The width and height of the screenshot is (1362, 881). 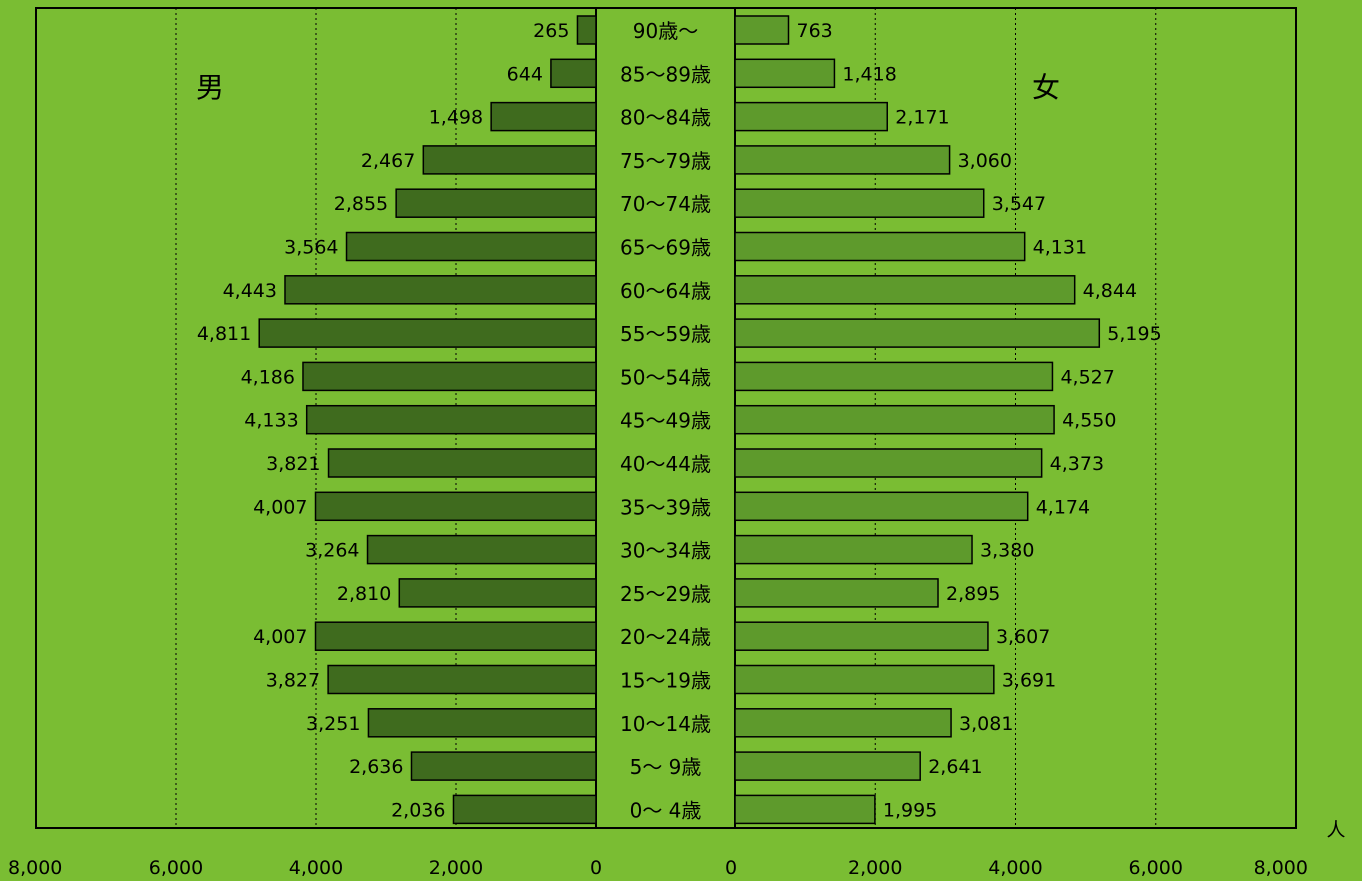 I want to click on value-label-female: 4,527, so click(x=1087, y=377).